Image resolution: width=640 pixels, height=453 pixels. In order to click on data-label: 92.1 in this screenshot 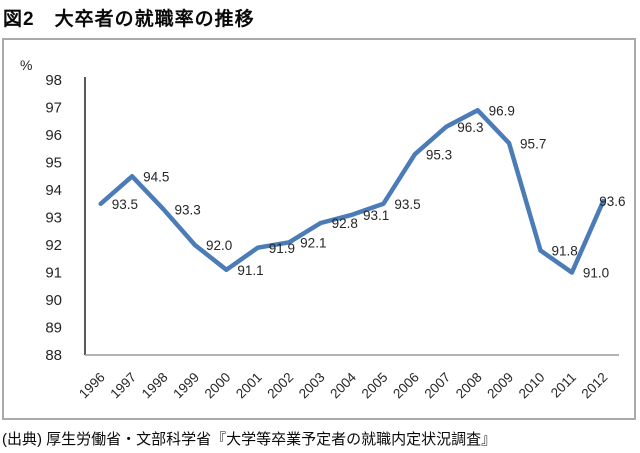, I will do `click(313, 242)`.